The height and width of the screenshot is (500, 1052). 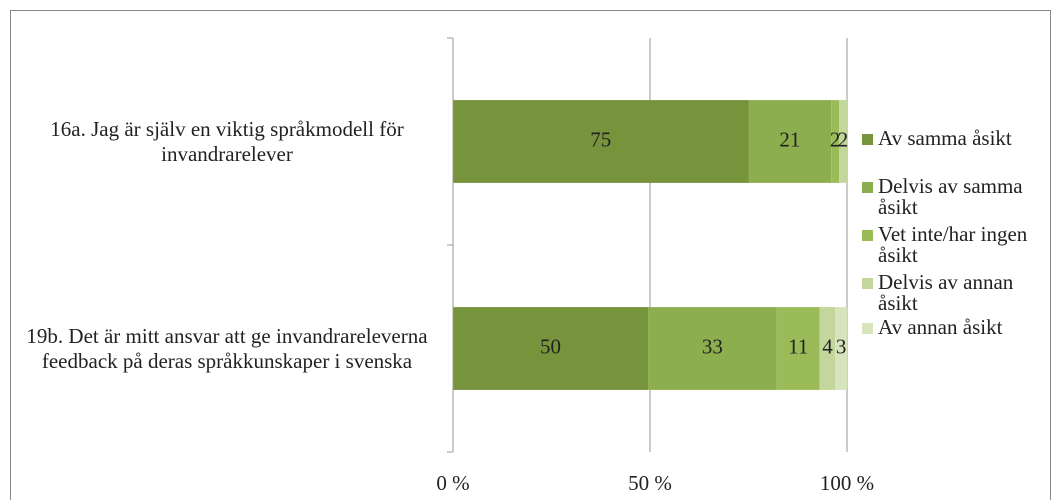 I want to click on data-label: 4, so click(x=827, y=346).